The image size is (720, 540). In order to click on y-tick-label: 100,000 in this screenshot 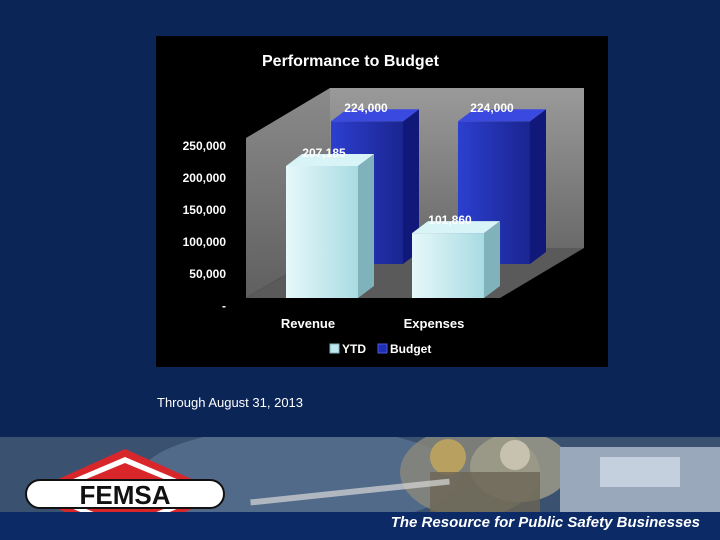, I will do `click(205, 242)`.